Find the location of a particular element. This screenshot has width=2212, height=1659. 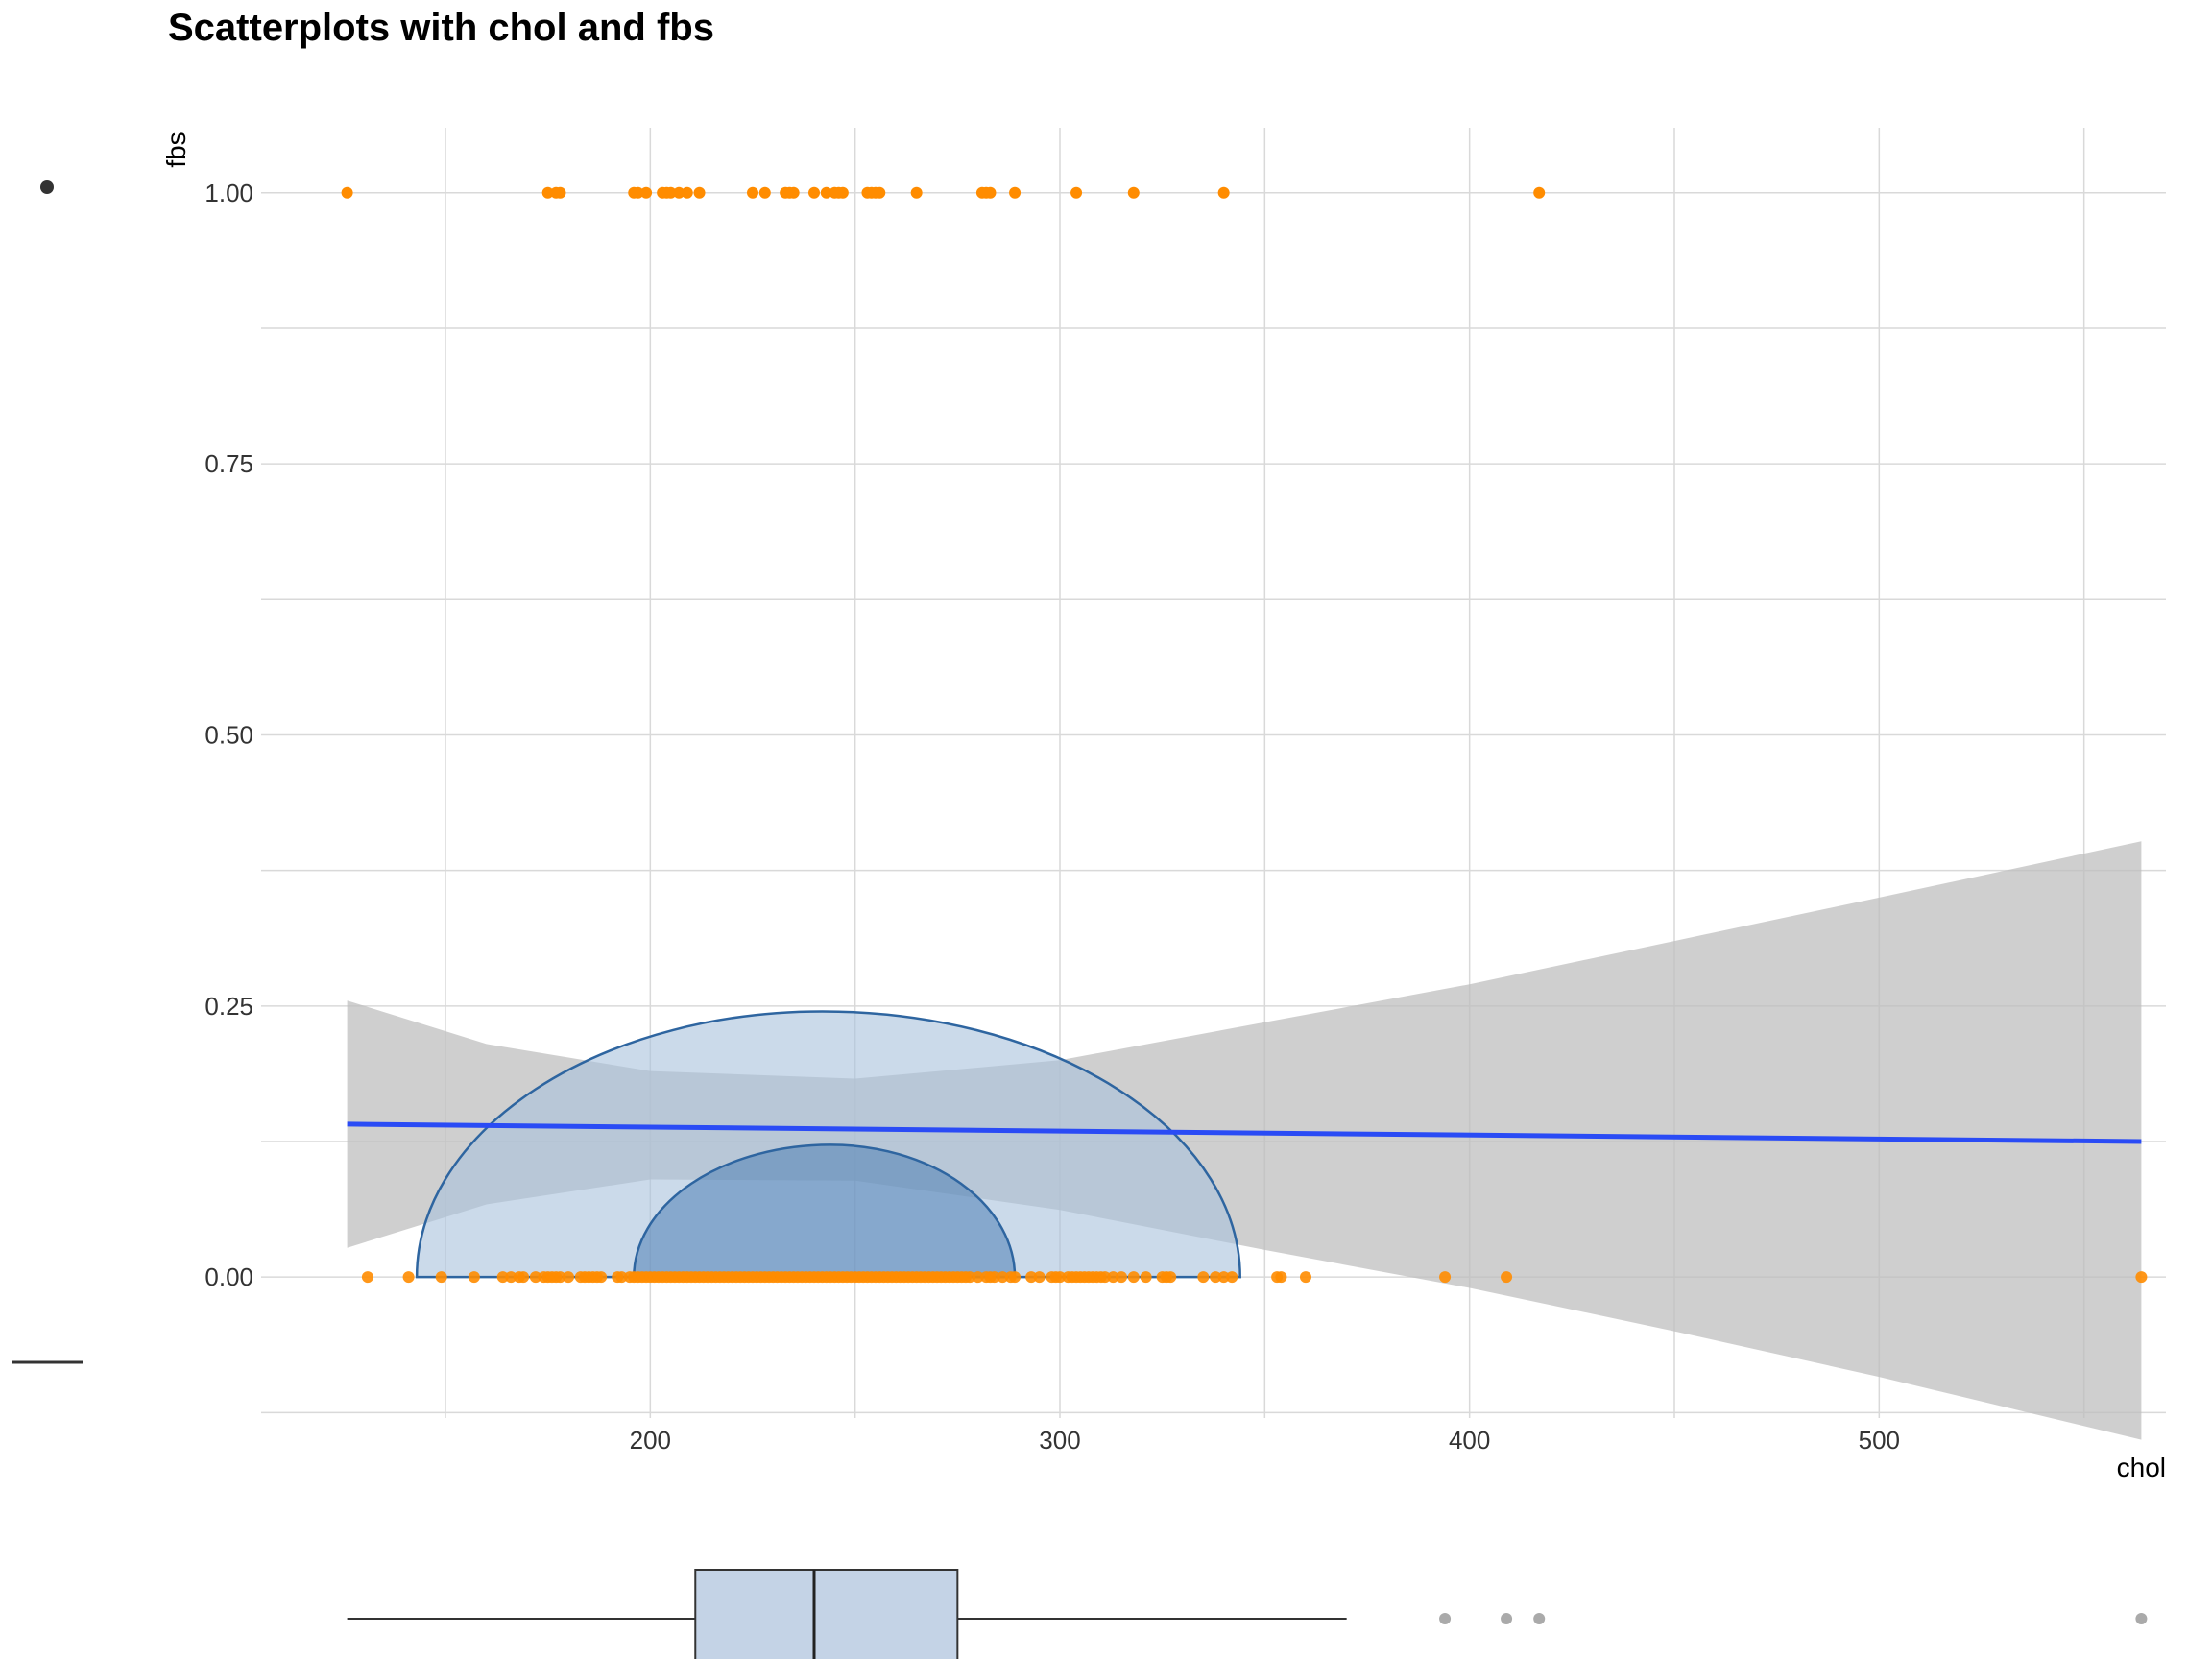

x-axis-title: chol is located at coordinates (2142, 1468).